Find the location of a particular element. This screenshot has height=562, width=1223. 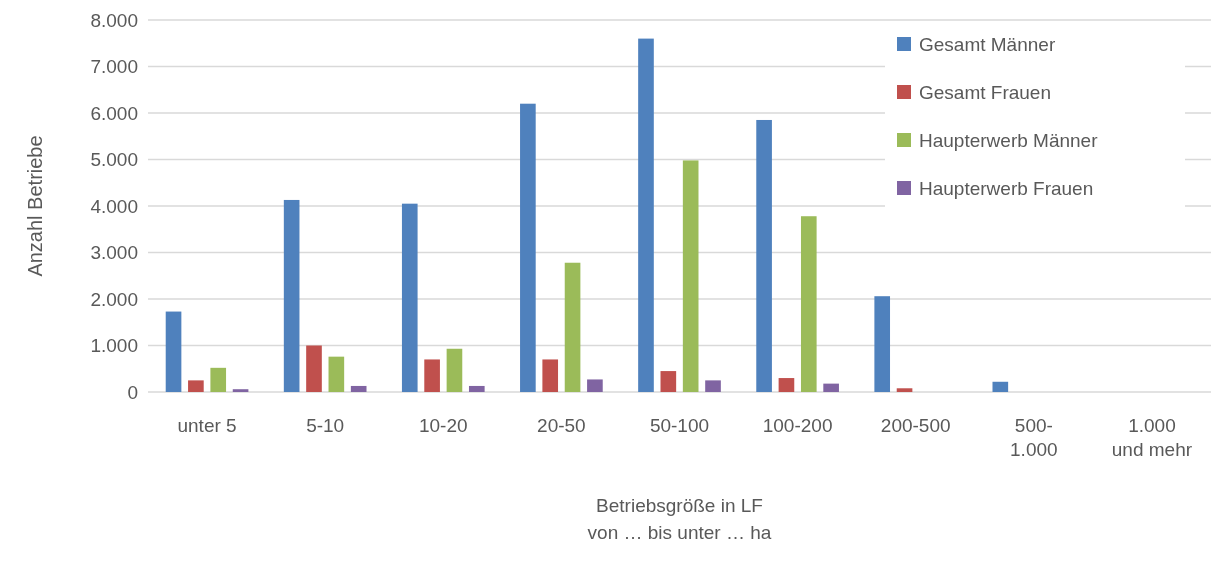

x-tick-label: unter 5 is located at coordinates (207, 425).